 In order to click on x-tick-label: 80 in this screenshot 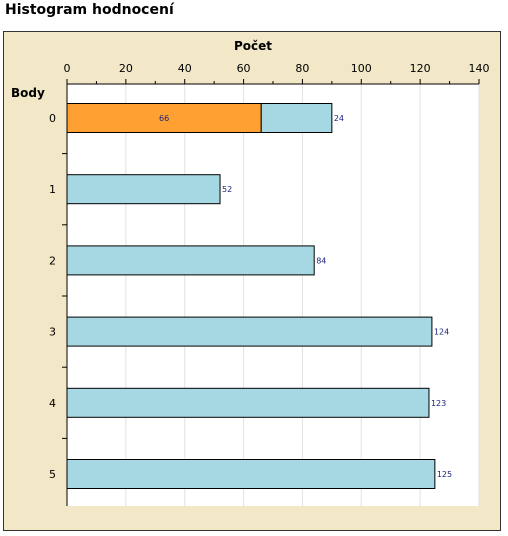, I will do `click(302, 68)`.